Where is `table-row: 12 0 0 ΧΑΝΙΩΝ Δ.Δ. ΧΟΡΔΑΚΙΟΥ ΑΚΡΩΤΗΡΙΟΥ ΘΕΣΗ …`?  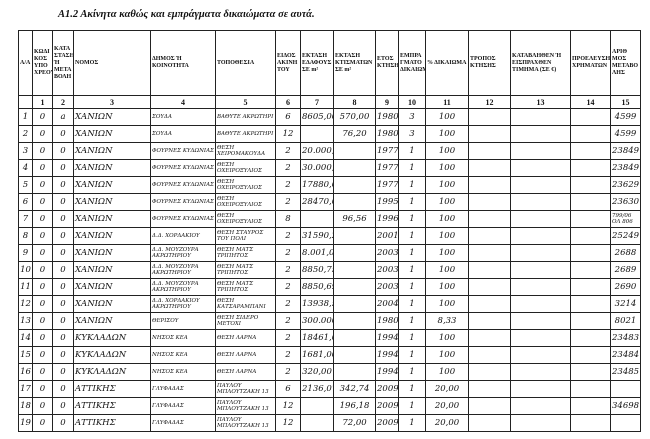 table-row: 12 0 0 ΧΑΝΙΩΝ Δ.Δ. ΧΟΡΔΑΚΙΟΥ ΑΚΡΩΤΗΡΙΟΥ ΘΕΣΗ … is located at coordinates (329, 304).